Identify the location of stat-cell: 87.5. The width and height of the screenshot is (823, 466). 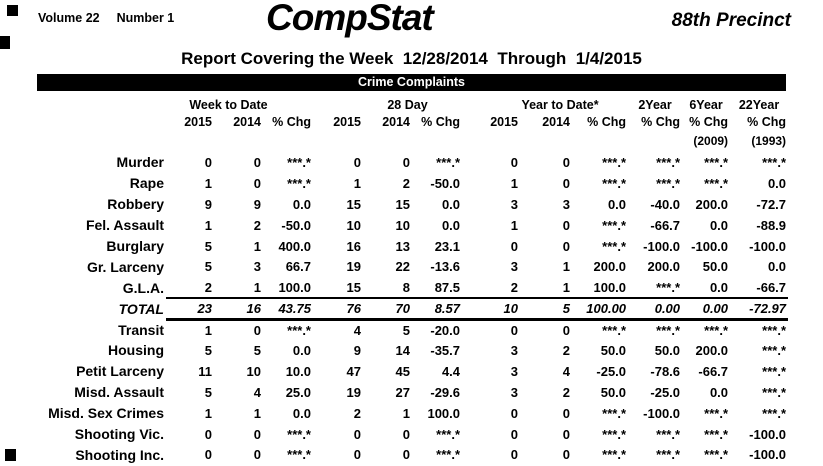
(447, 287).